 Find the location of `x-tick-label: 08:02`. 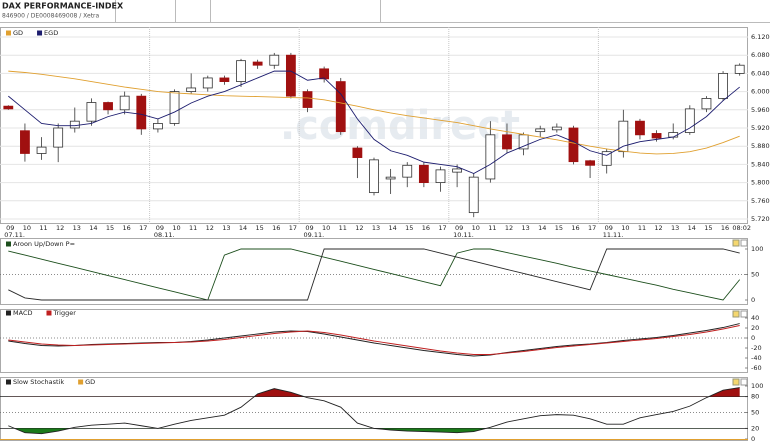

x-tick-label: 08:02 is located at coordinates (741, 228).